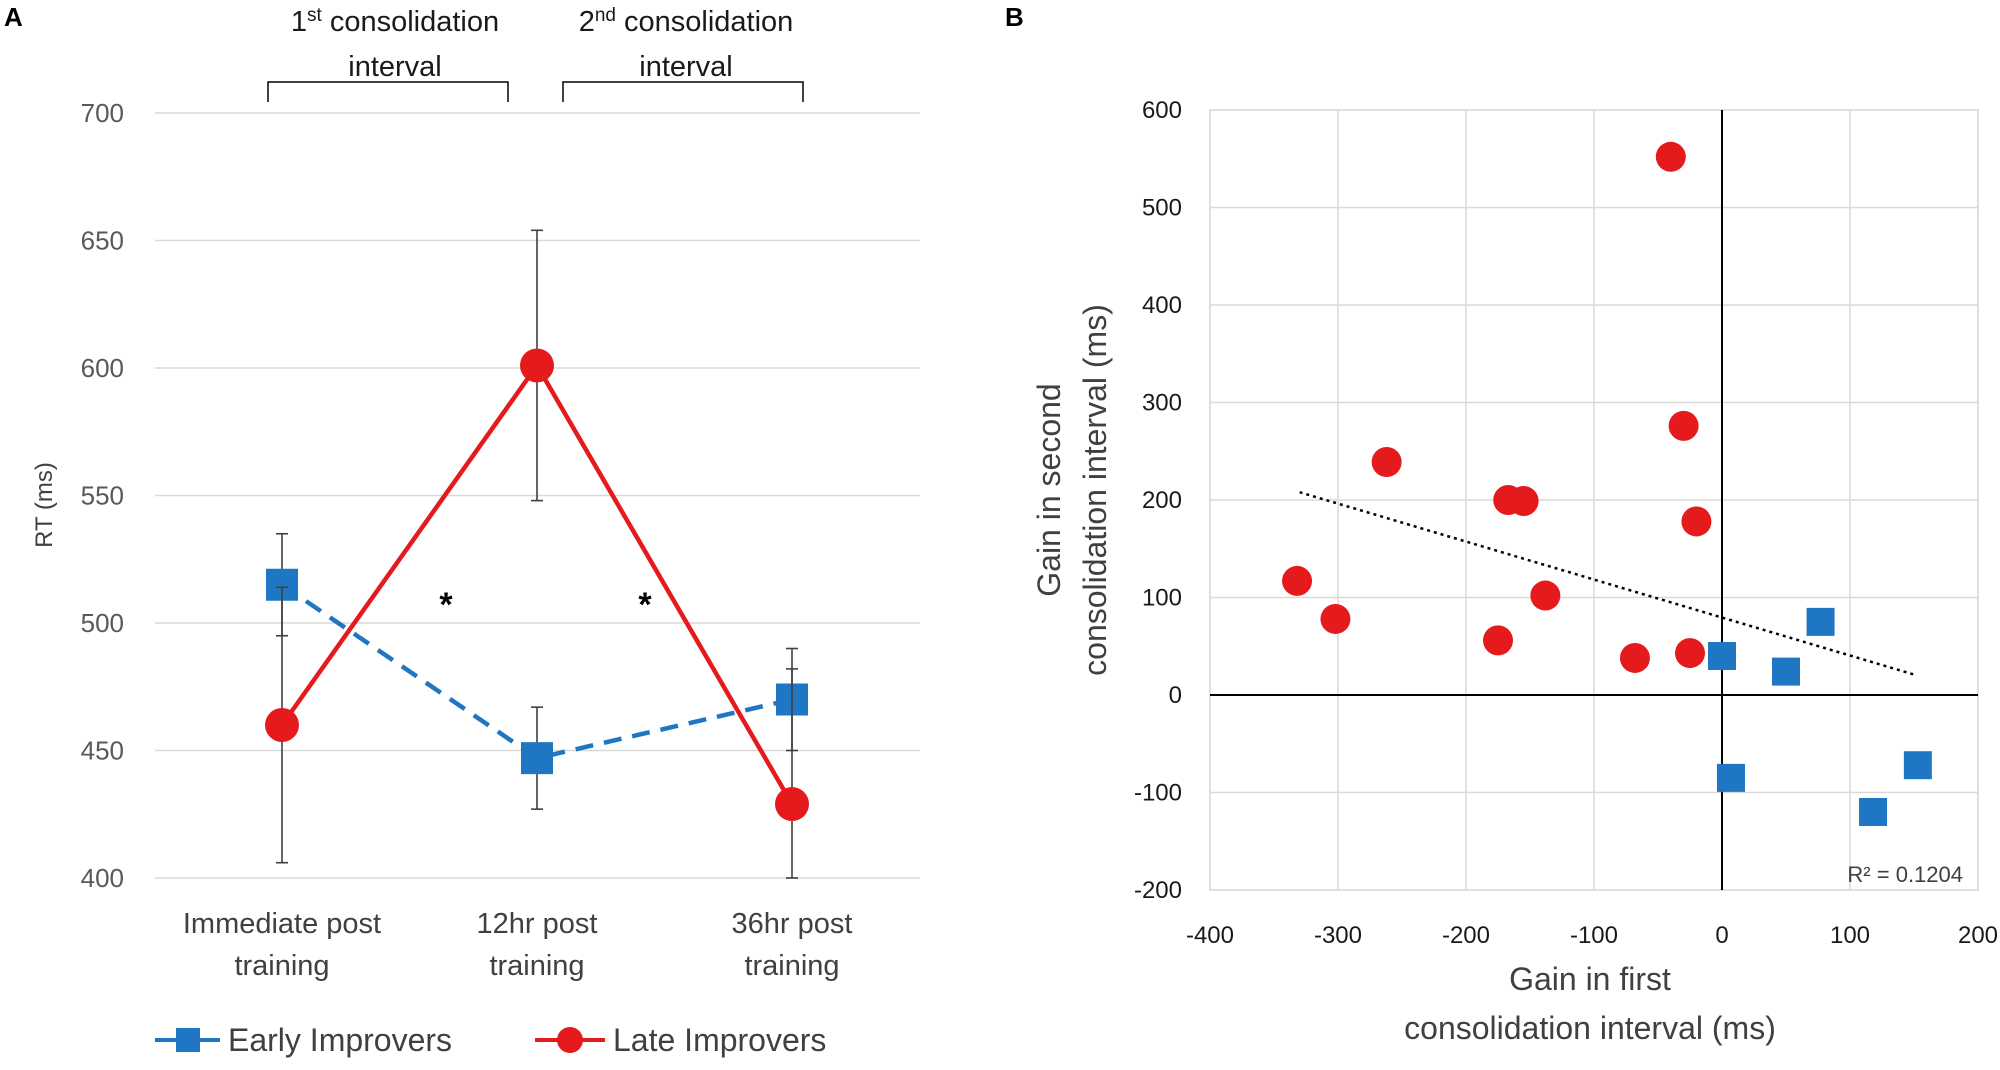 Image resolution: width=2000 pixels, height=1070 pixels. I want to click on y-tick-label-0: 0, so click(1175, 695).